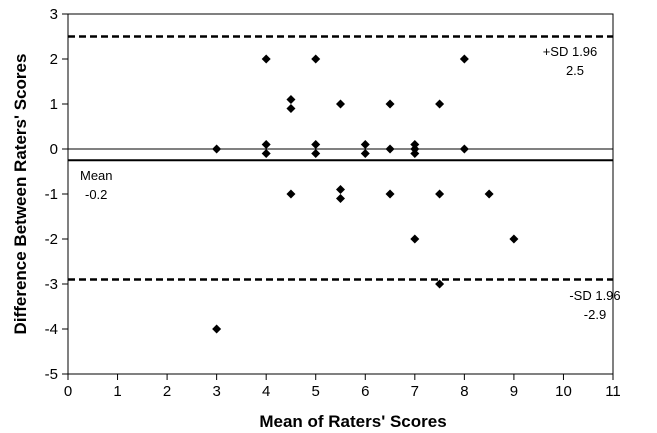  Describe the element at coordinates (96, 194) in the screenshot. I see `mean-label-value: -0.2` at that location.